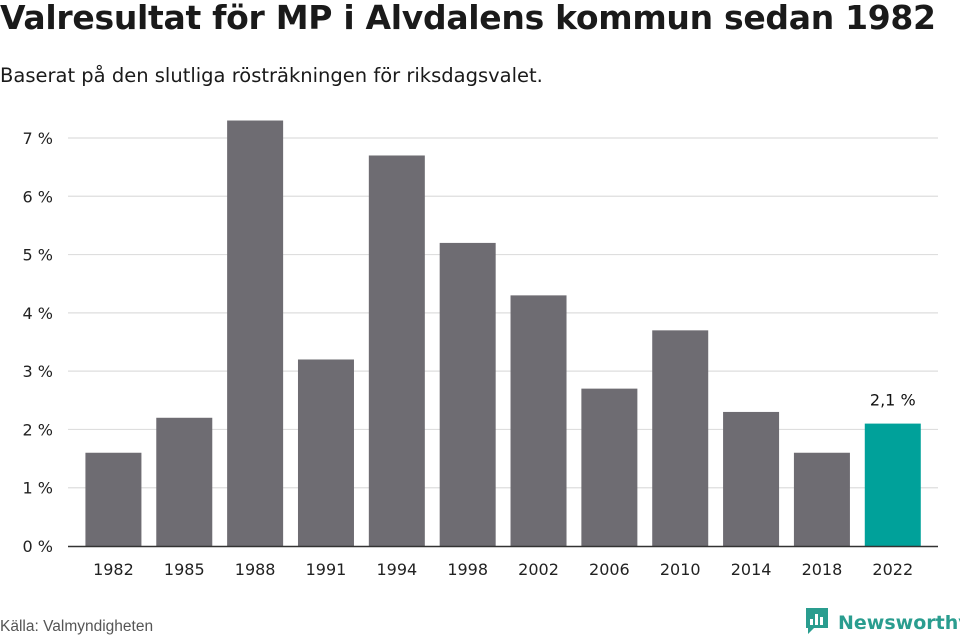 The height and width of the screenshot is (640, 960). I want to click on bar-1988, so click(255, 333).